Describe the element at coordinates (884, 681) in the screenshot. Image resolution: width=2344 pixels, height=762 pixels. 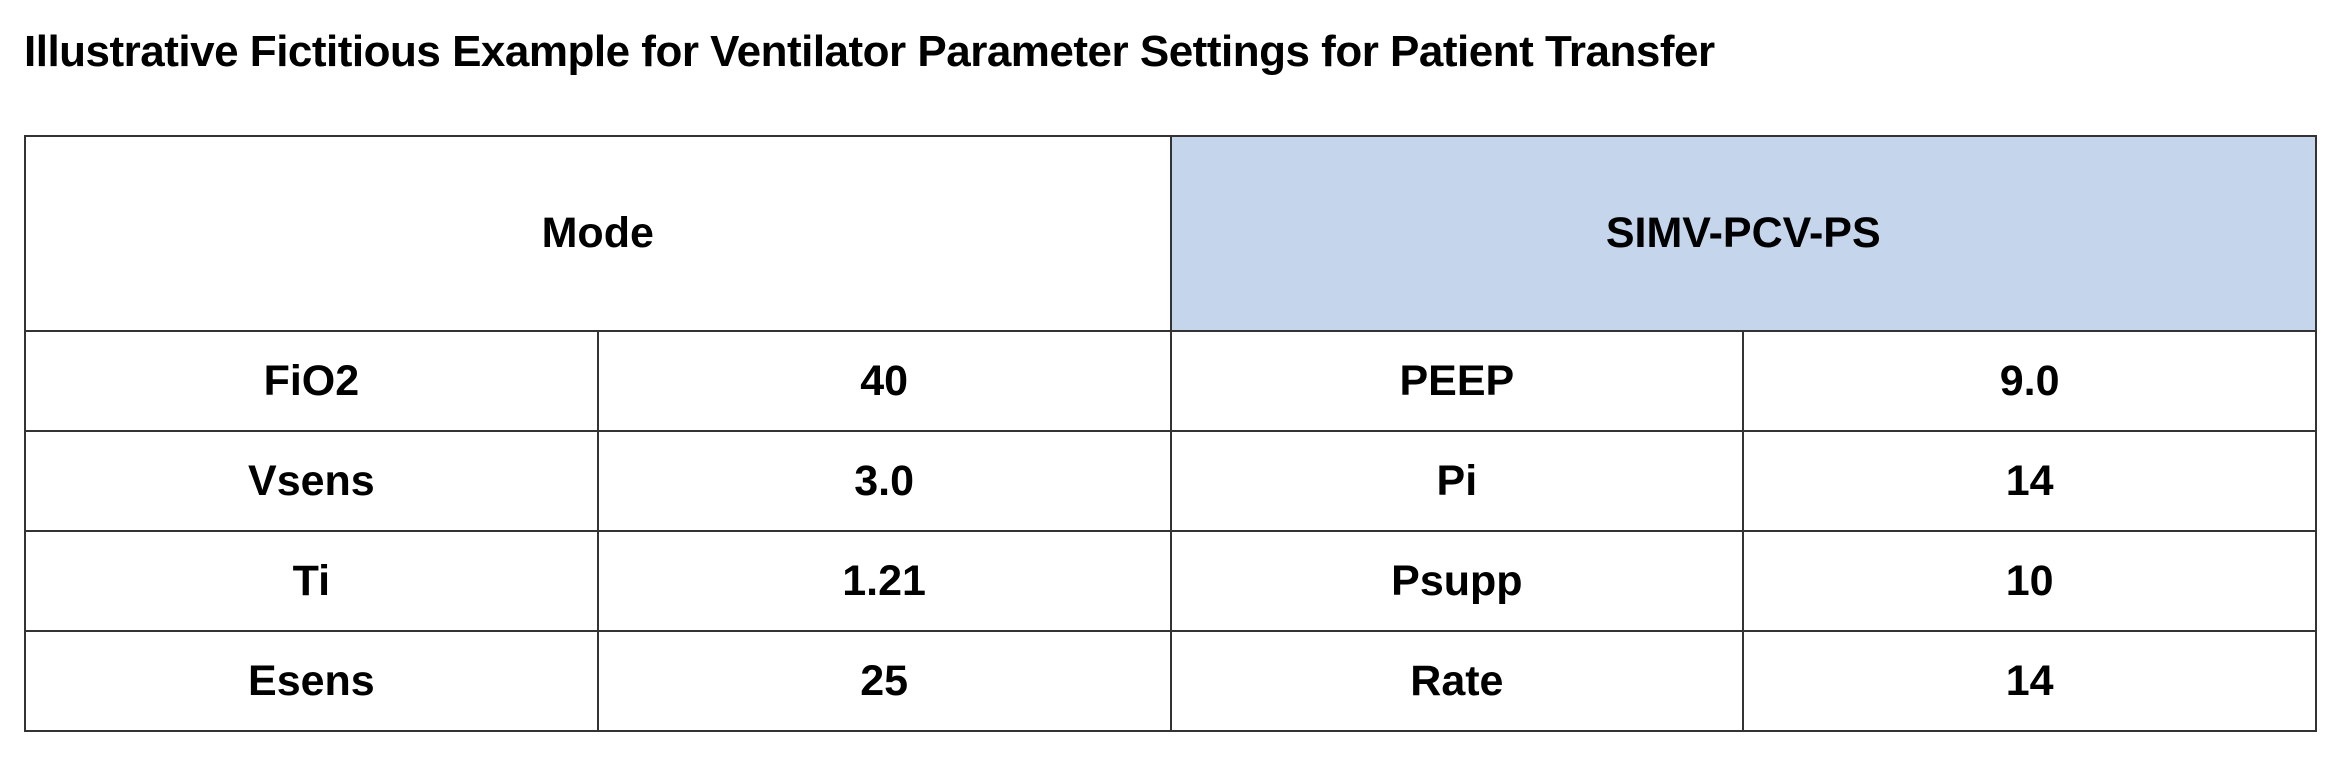
I see `value-cell: 25` at that location.